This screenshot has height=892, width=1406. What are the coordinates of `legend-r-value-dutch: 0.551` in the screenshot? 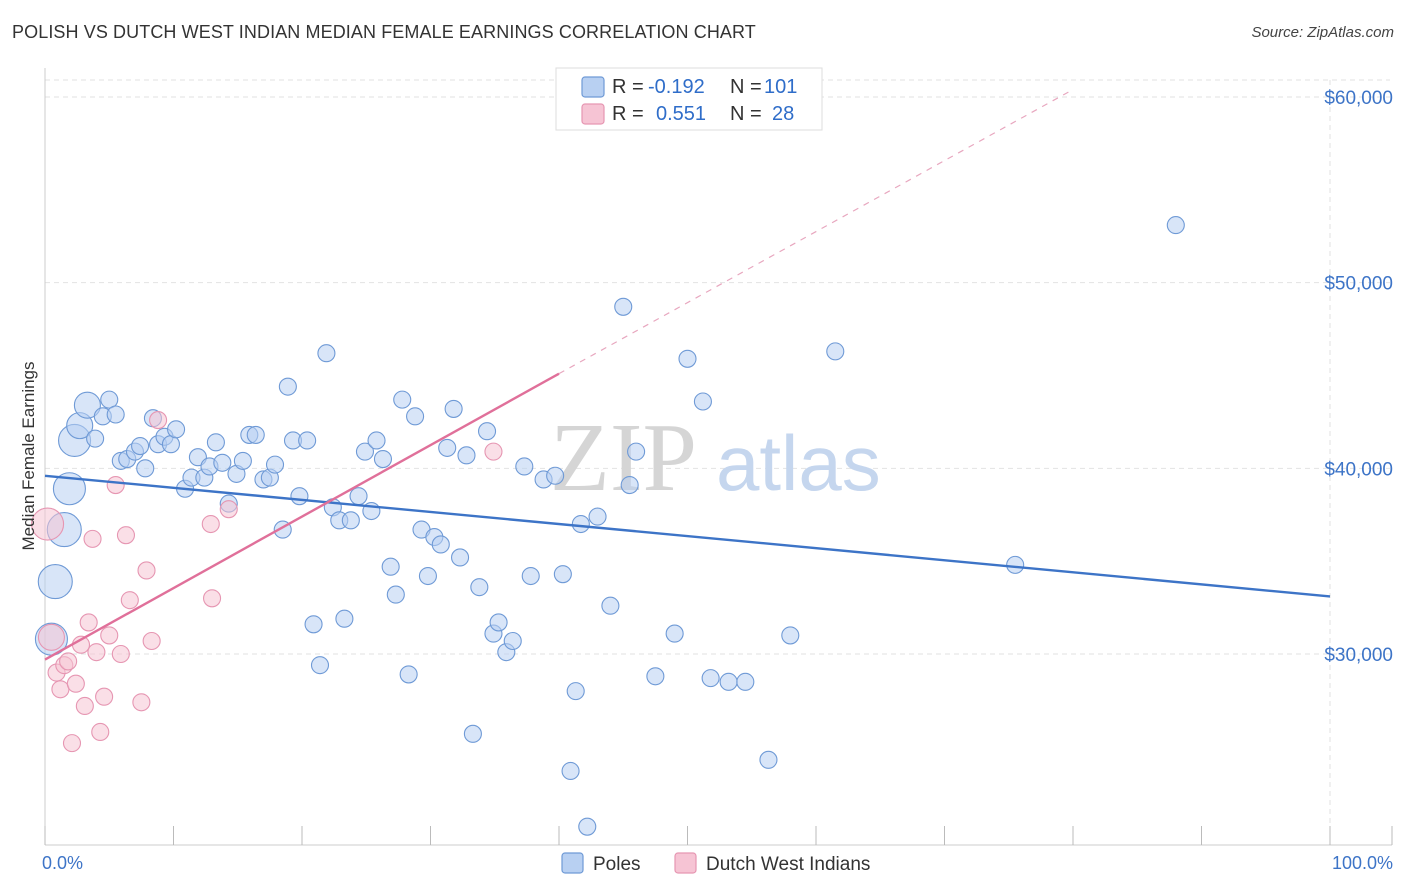 It's located at (681, 114).